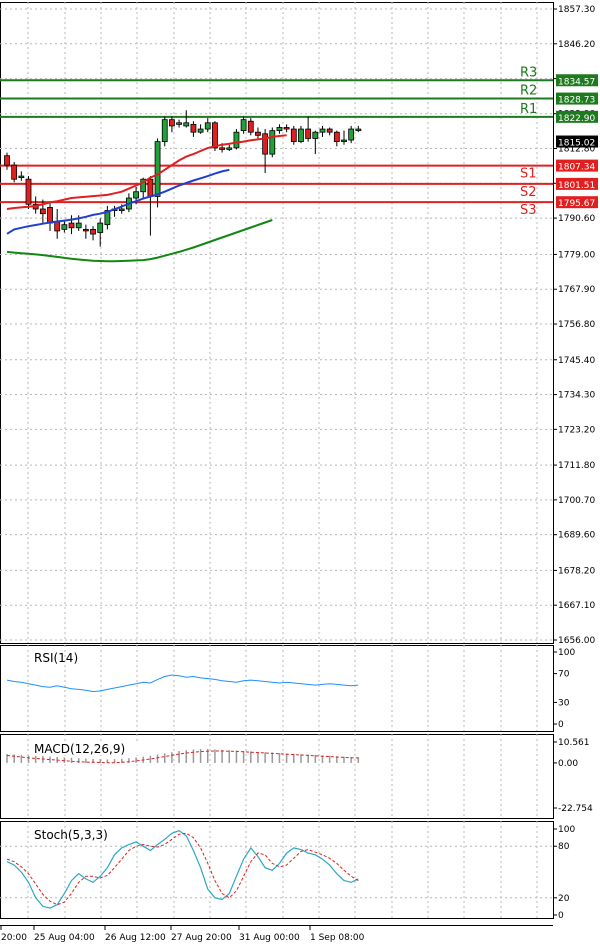 The width and height of the screenshot is (600, 950). What do you see at coordinates (576, 606) in the screenshot?
I see `y-tick-label: 1667.10` at bounding box center [576, 606].